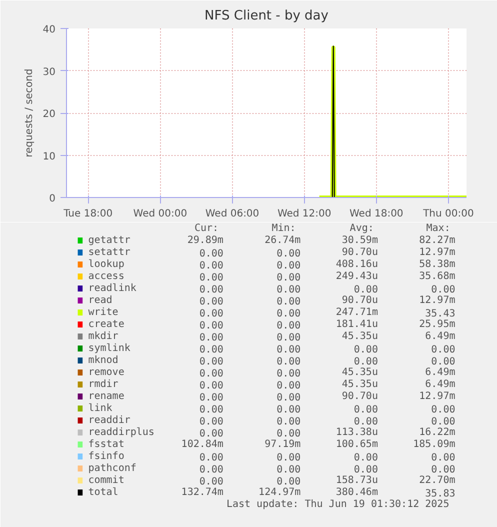  What do you see at coordinates (106, 372) in the screenshot?
I see `legend-label: remove` at bounding box center [106, 372].